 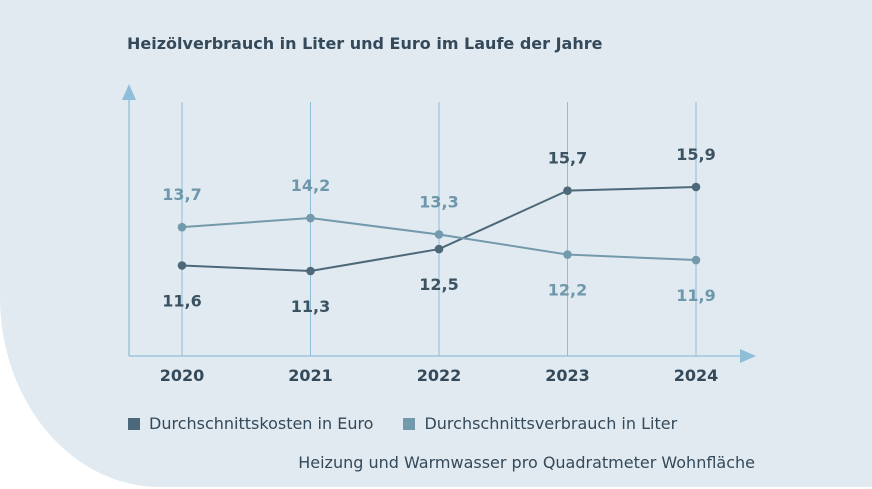 What do you see at coordinates (567, 158) in the screenshot?
I see `data-label: 15,7` at bounding box center [567, 158].